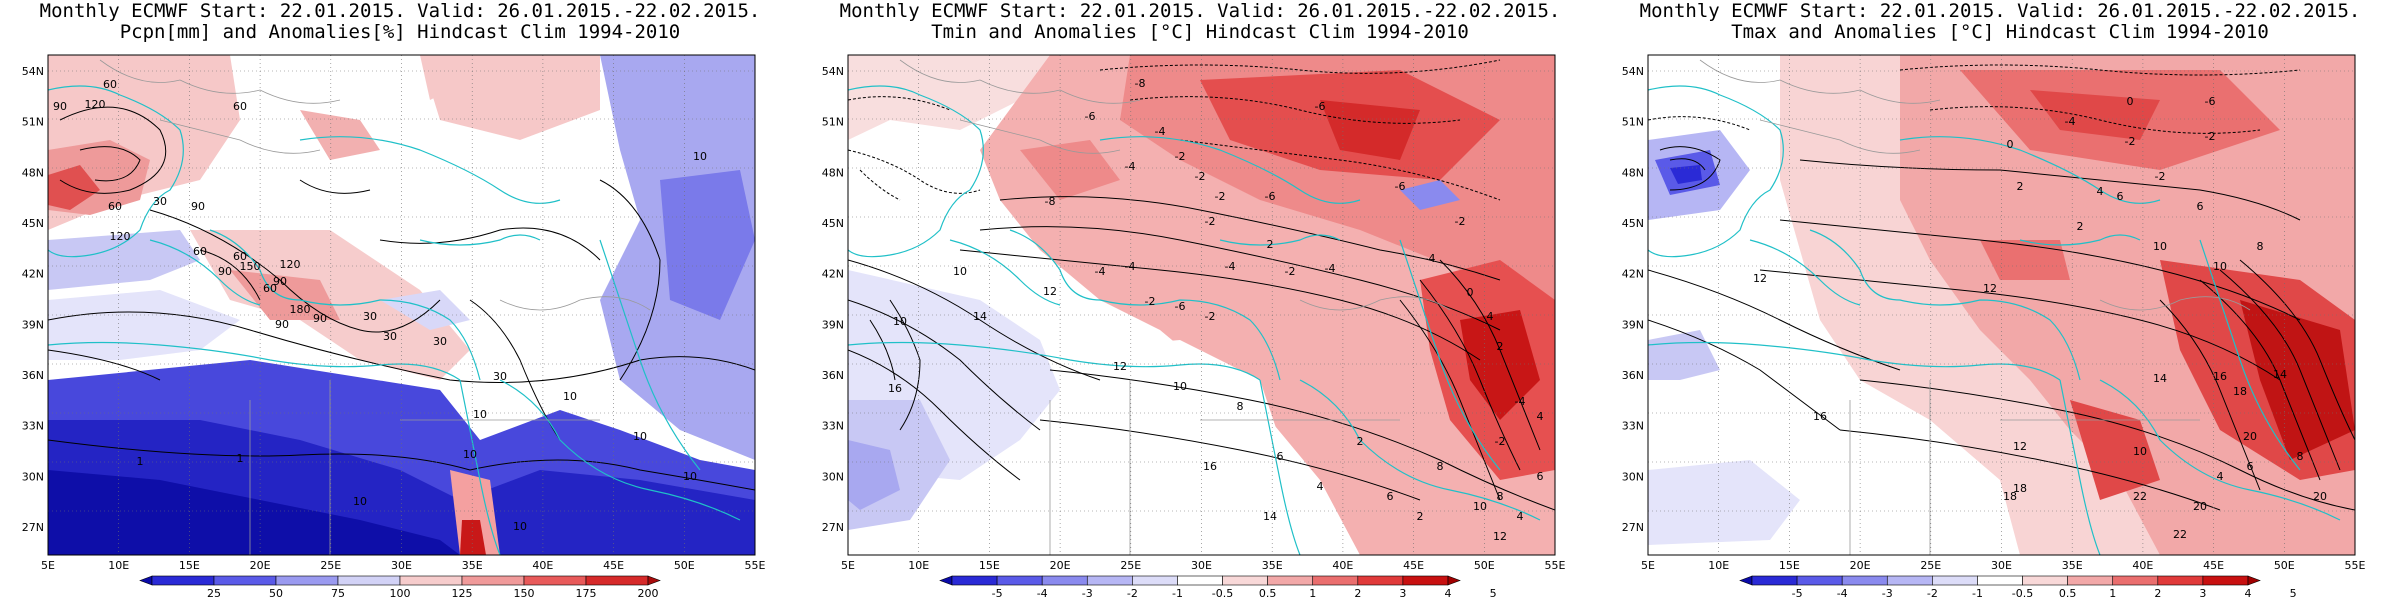 The width and height of the screenshot is (2400, 600). Describe the element at coordinates (338, 593) in the screenshot. I see `colorbar-tick-label: 75` at that location.